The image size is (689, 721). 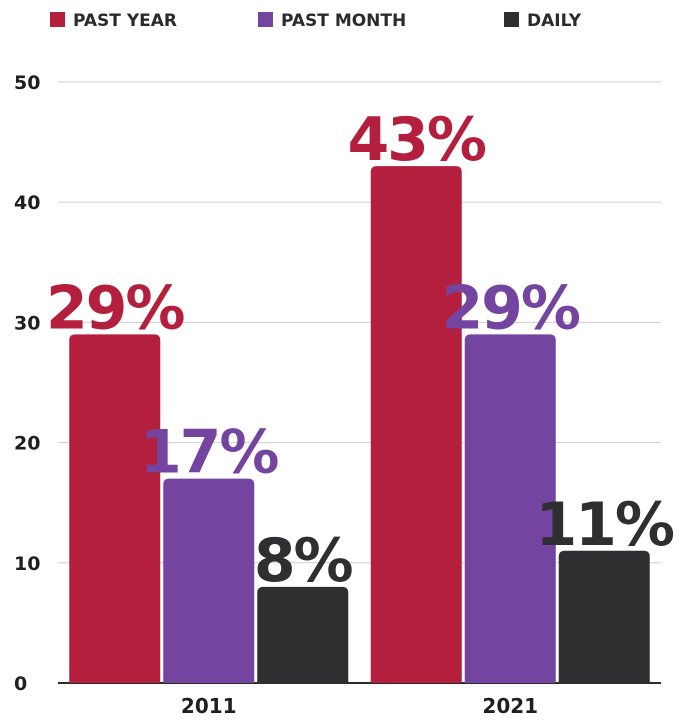 What do you see at coordinates (343, 21) in the screenshot?
I see `legend-label: PAST MONTH` at bounding box center [343, 21].